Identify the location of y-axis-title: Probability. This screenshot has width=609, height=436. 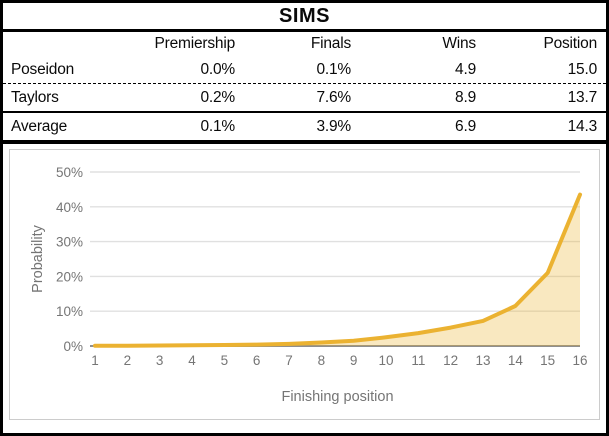
(38, 258).